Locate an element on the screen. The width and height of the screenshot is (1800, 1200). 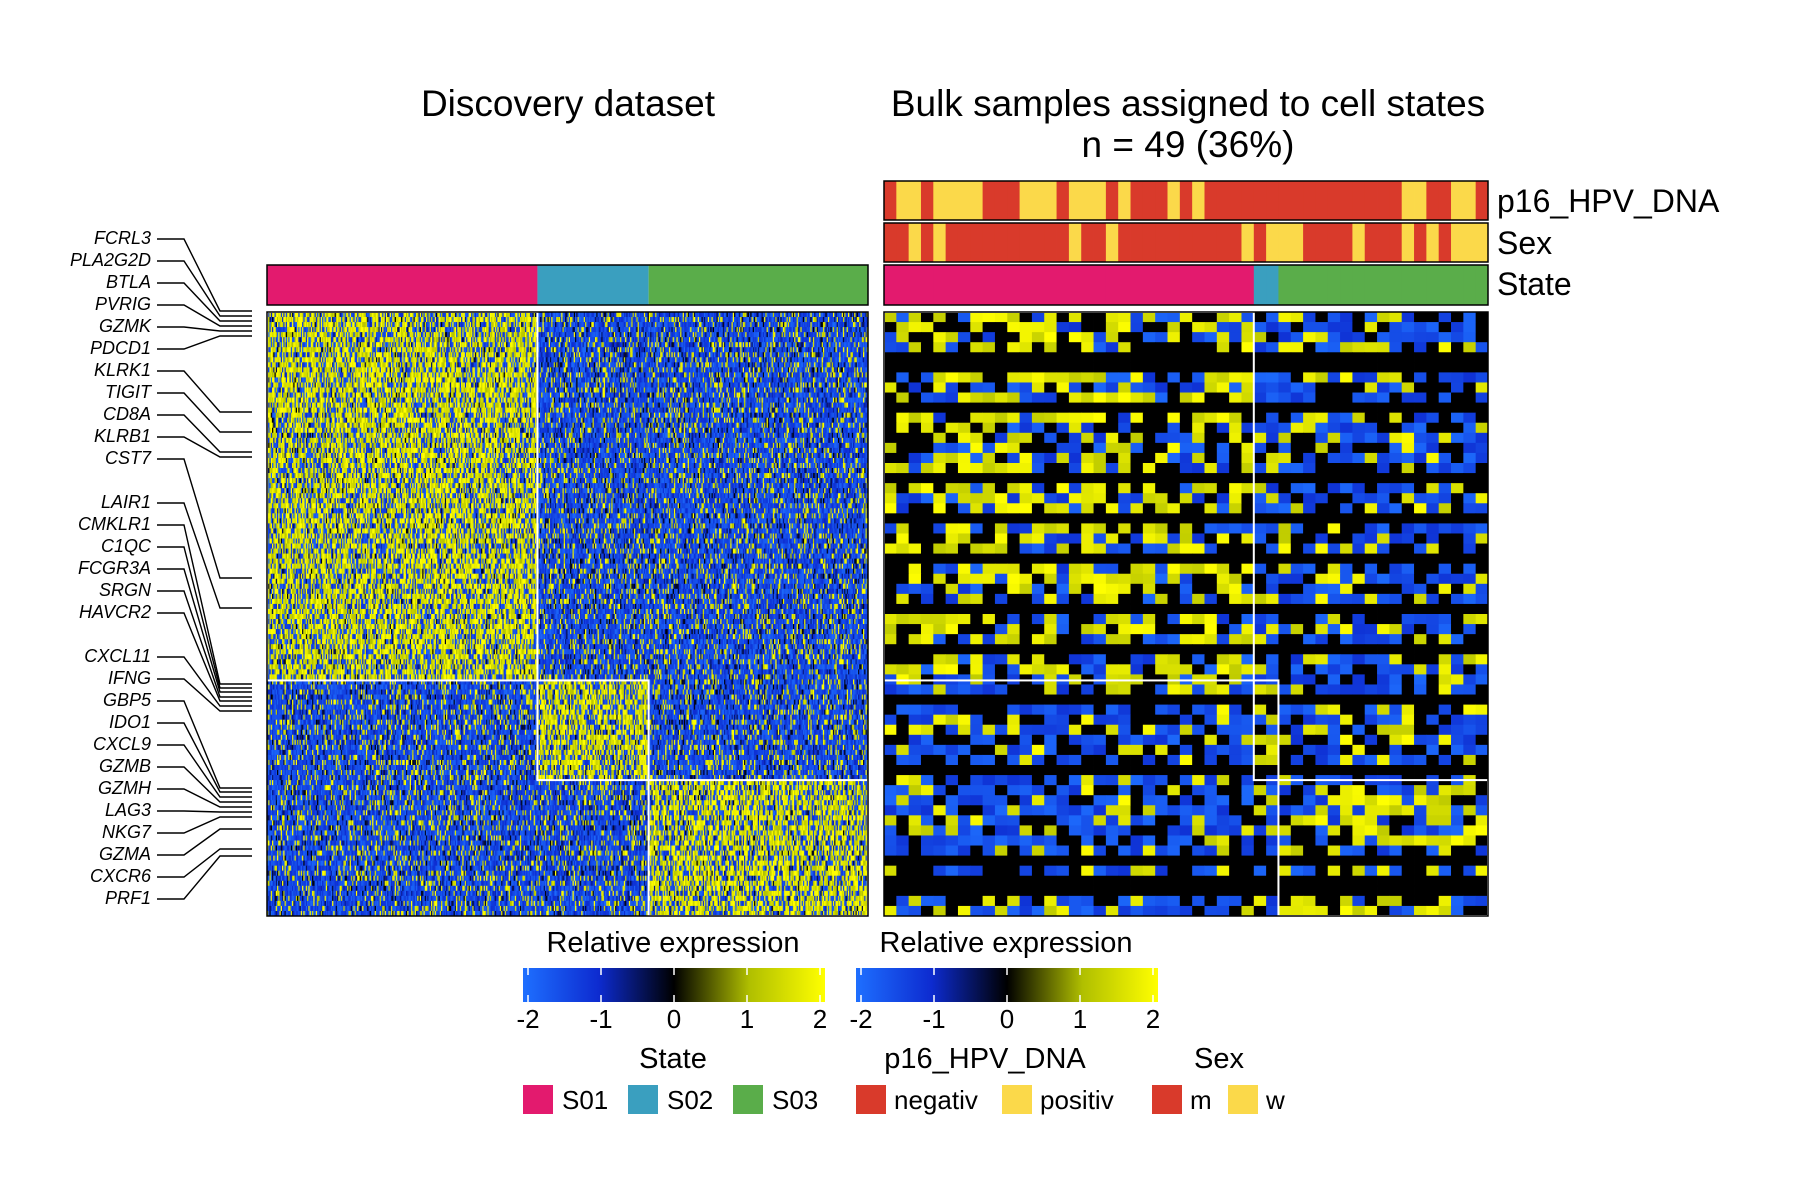
gene-label-havcr2: HAVCR2 is located at coordinates (115, 612).